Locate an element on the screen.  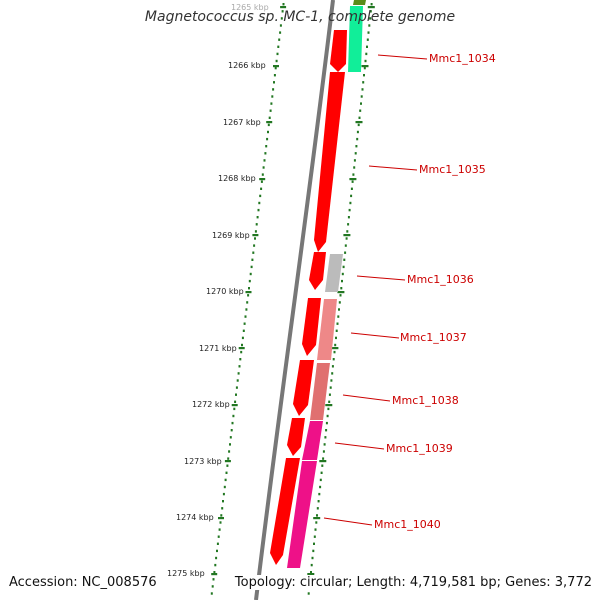
gene-label-1040: Mmc1_1040 is located at coordinates (407, 524).